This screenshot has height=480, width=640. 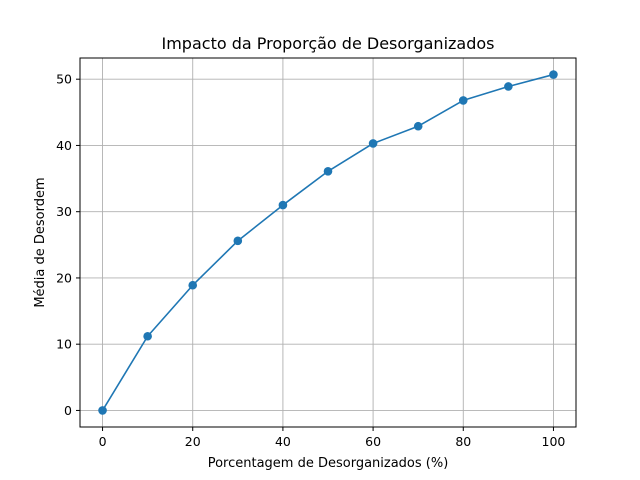 I want to click on y-tick-label: 0, so click(x=68, y=410).